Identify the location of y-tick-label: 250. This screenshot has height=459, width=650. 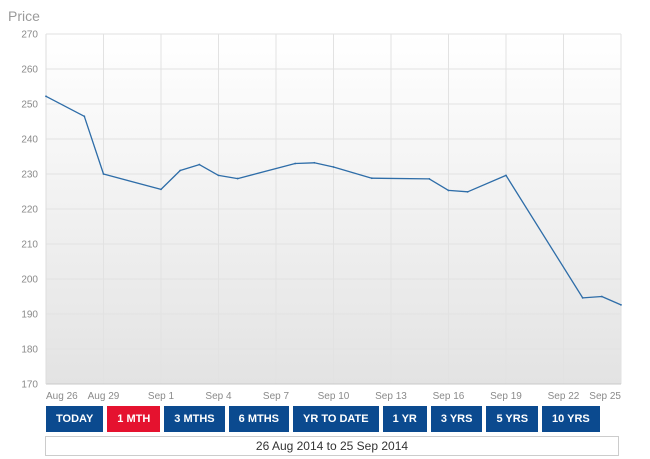
(29, 105).